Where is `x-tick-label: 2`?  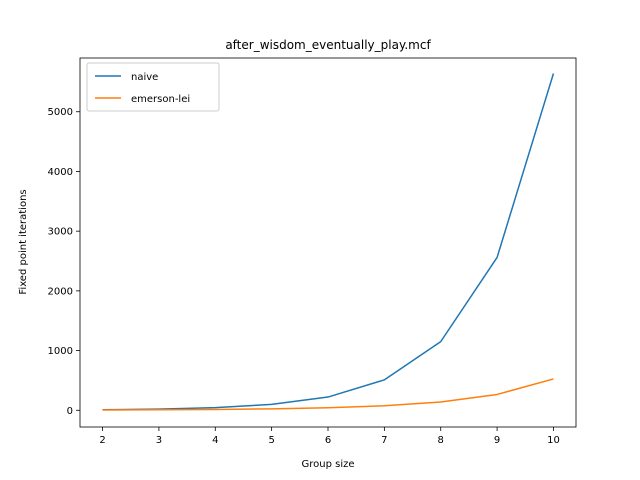
x-tick-label: 2 is located at coordinates (102, 440).